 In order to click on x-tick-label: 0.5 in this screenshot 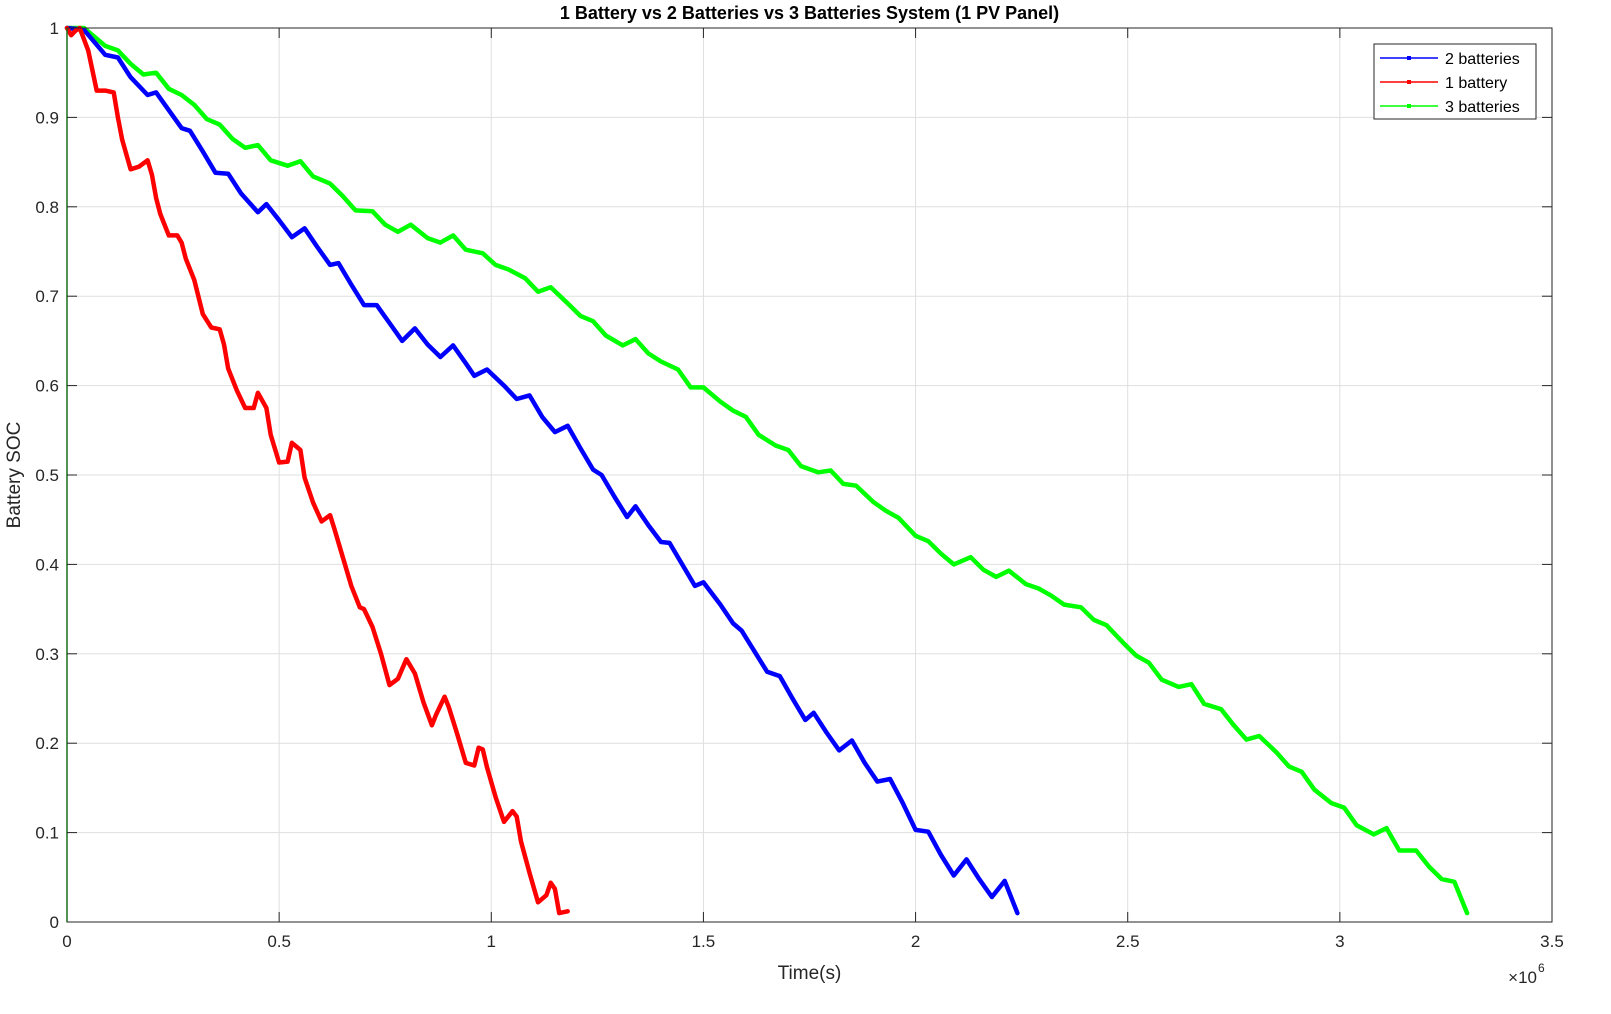, I will do `click(279, 941)`.